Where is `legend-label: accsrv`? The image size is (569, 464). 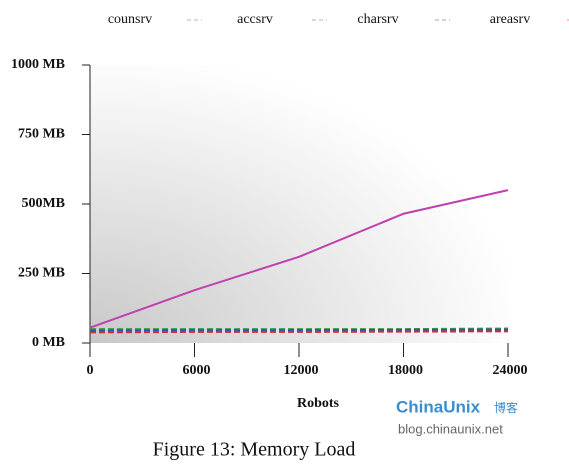 legend-label: accsrv is located at coordinates (255, 19).